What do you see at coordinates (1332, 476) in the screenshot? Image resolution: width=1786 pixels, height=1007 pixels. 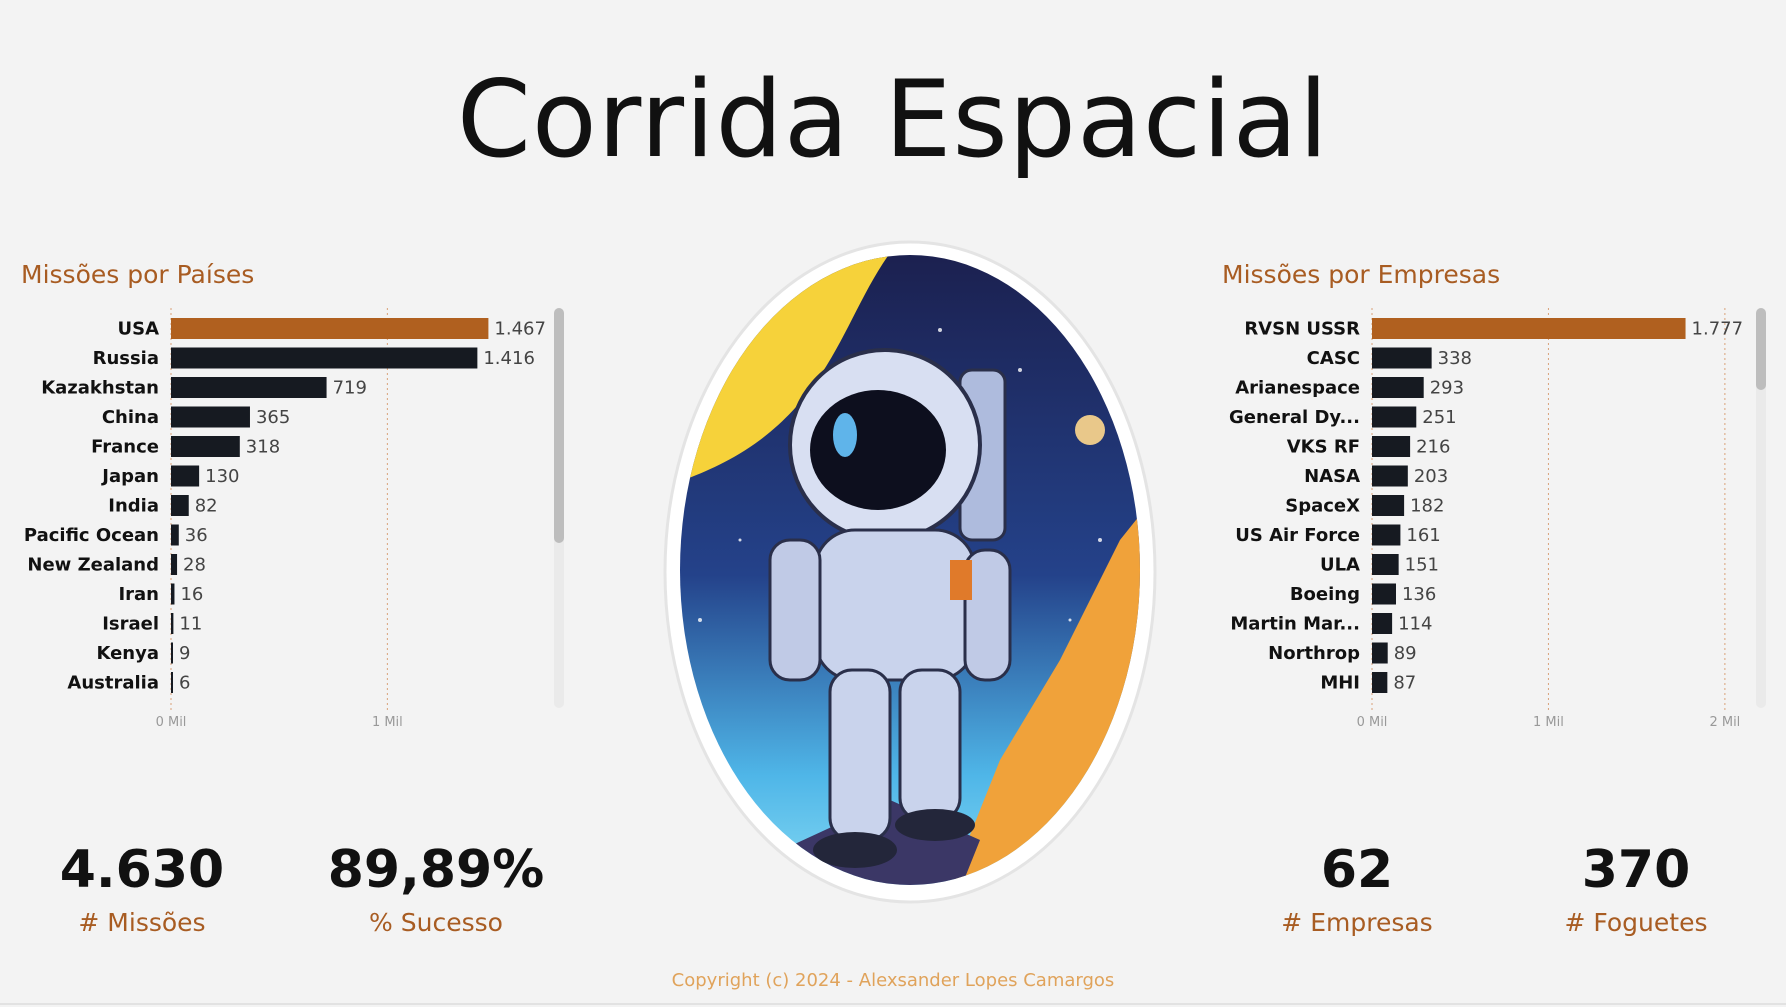 I see `category-label: NASA` at bounding box center [1332, 476].